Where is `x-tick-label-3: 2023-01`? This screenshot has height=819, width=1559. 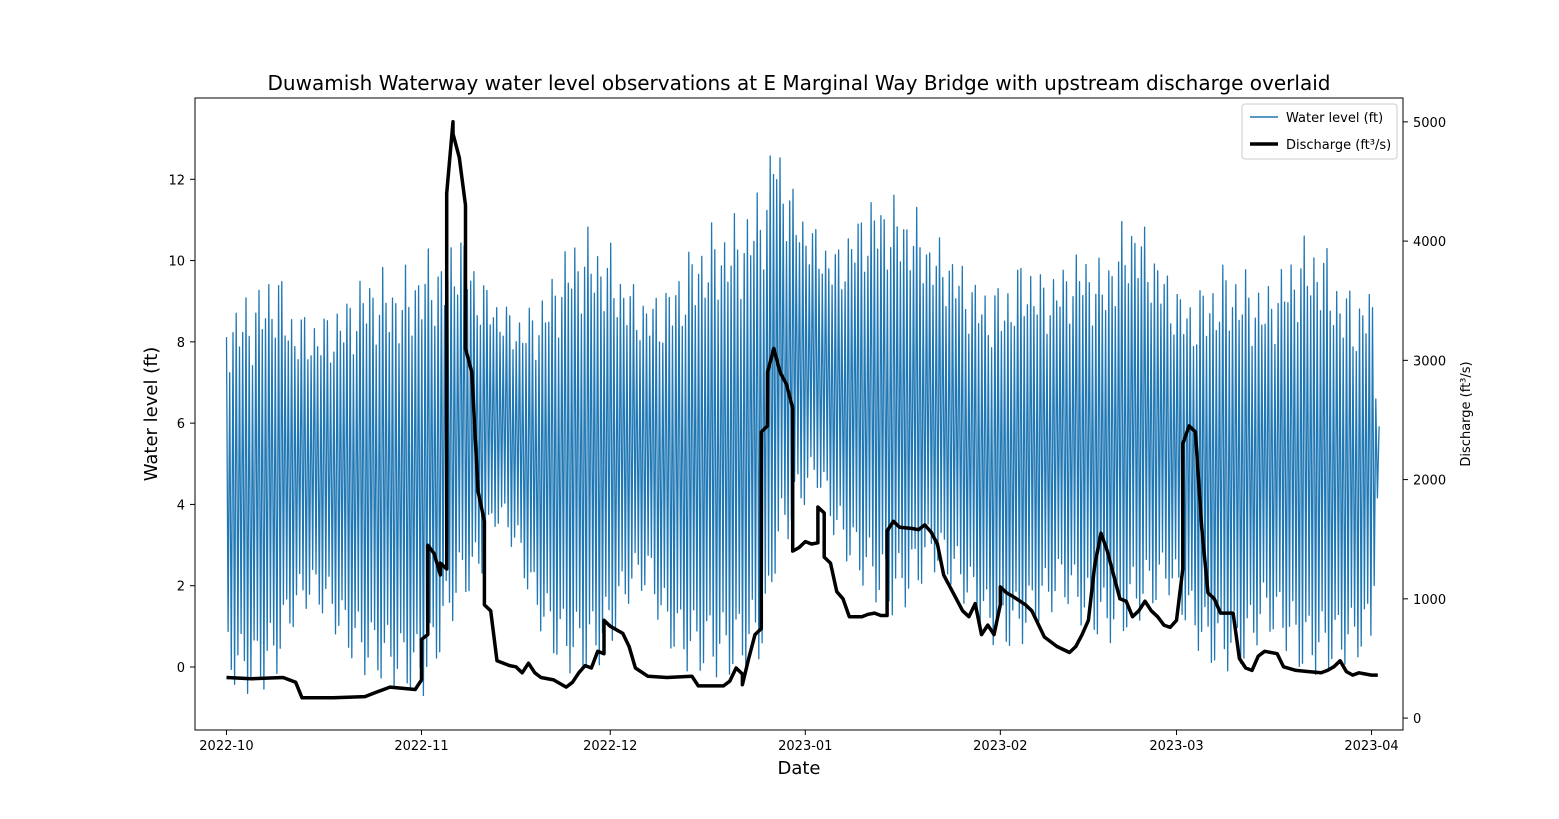 x-tick-label-3: 2023-01 is located at coordinates (805, 746).